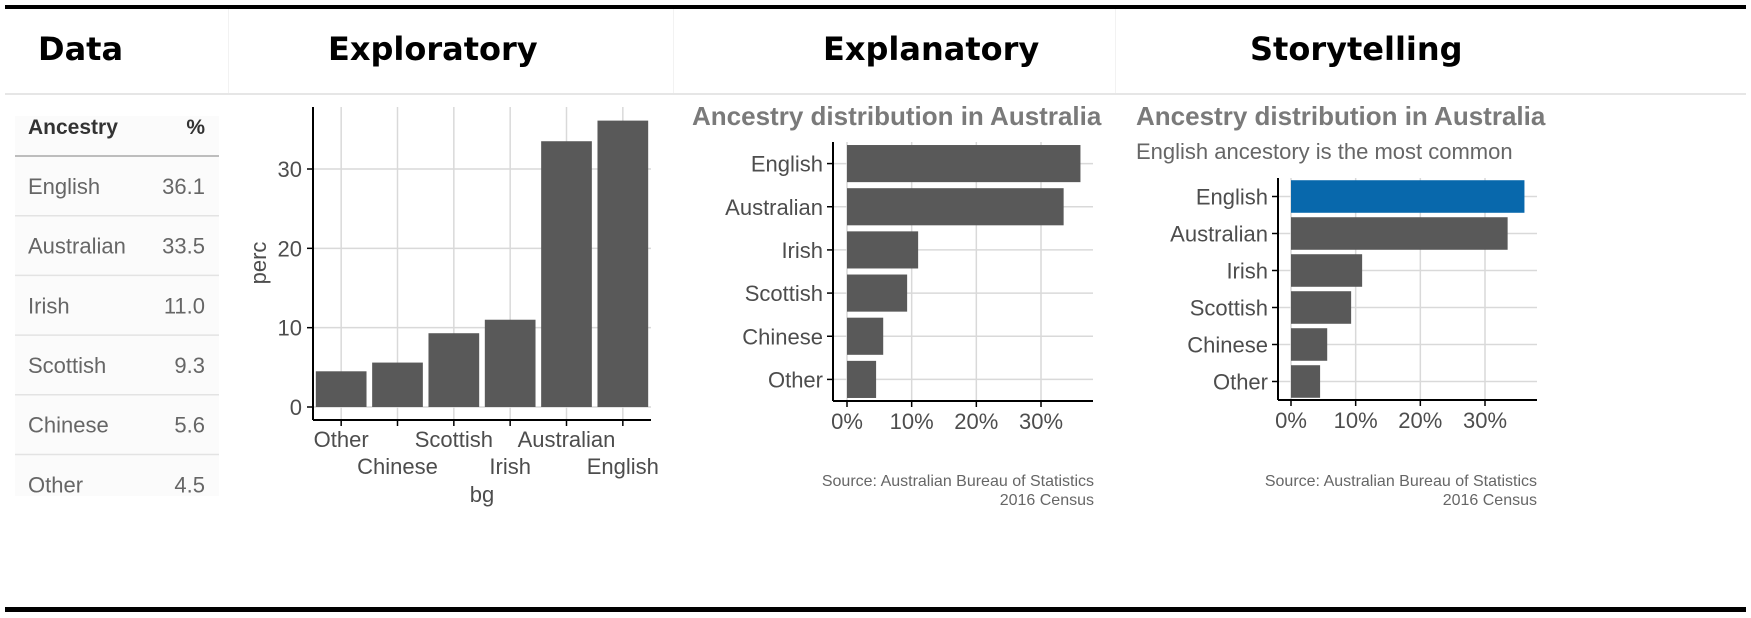 This screenshot has width=1751, height=618. What do you see at coordinates (1356, 49) in the screenshot?
I see `column-header-storytelling: Storytelling` at bounding box center [1356, 49].